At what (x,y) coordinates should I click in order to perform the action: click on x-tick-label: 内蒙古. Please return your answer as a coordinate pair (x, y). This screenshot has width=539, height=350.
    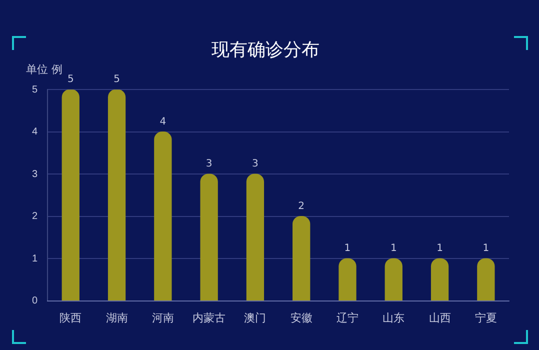
    Looking at the image, I should click on (209, 317).